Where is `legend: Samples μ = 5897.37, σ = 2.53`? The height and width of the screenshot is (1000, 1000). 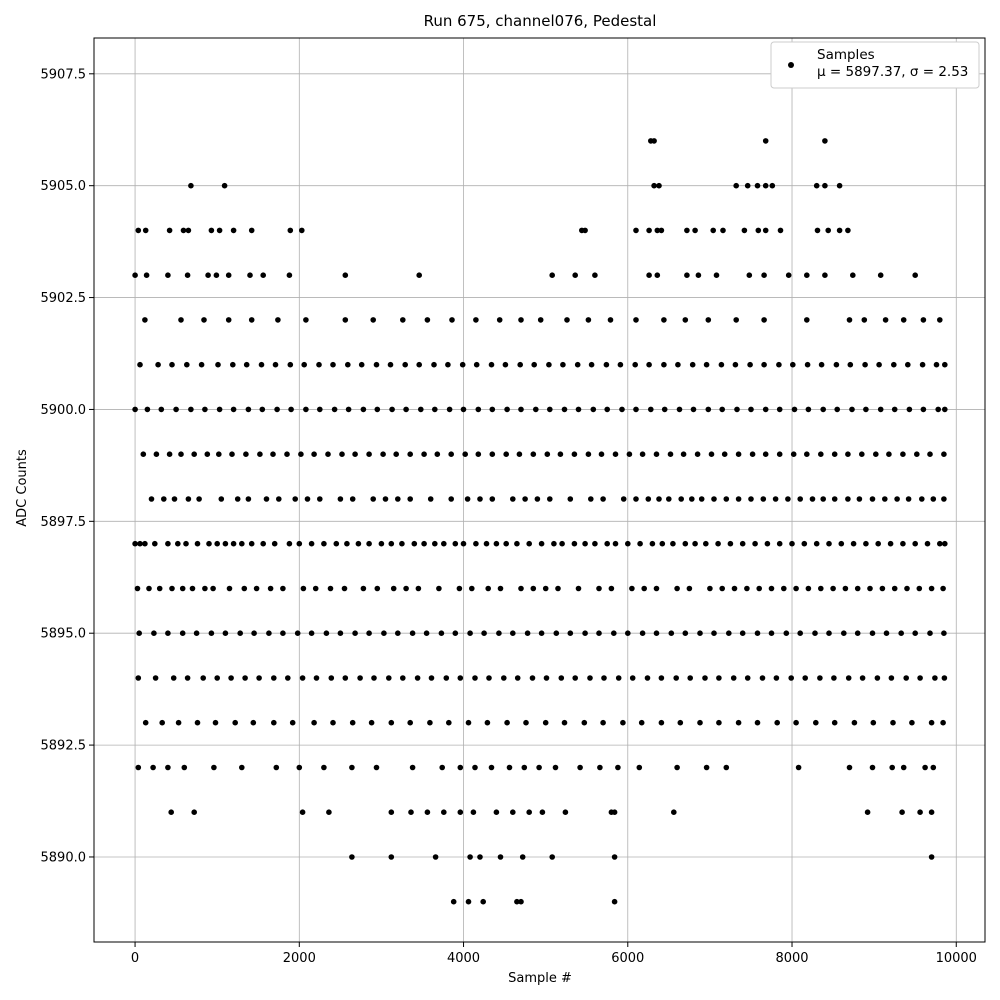
legend: Samples μ = 5897.37, σ = 2.53 is located at coordinates (875, 65).